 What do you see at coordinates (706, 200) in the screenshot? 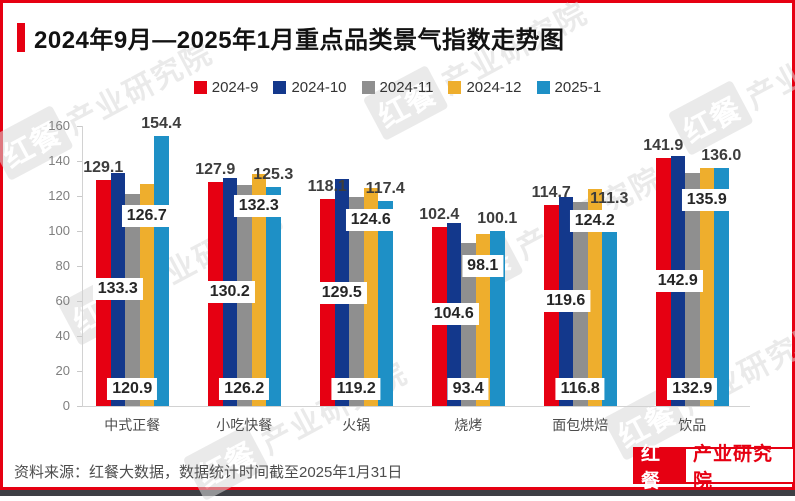
I see `bar-value-label: 135.9` at bounding box center [706, 200].